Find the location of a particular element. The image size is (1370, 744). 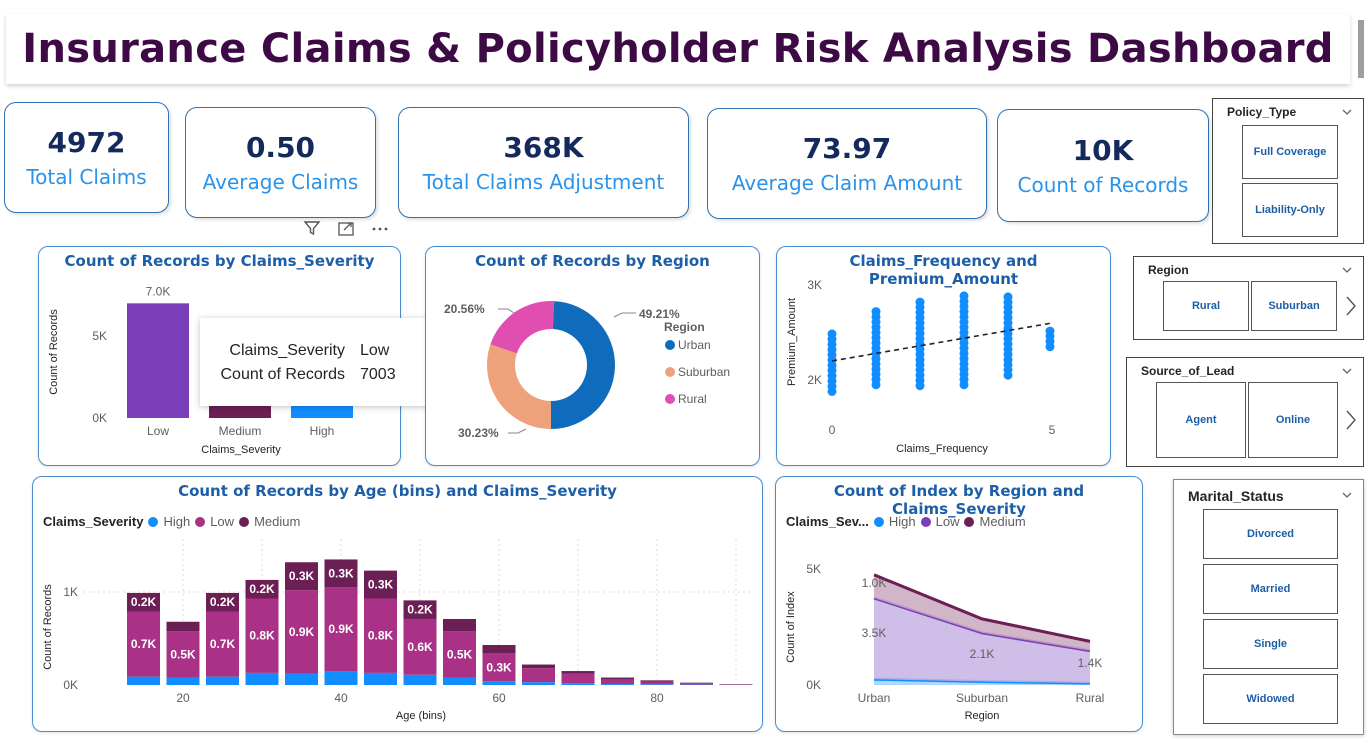

slicer-option-single: Single is located at coordinates (1270, 644).